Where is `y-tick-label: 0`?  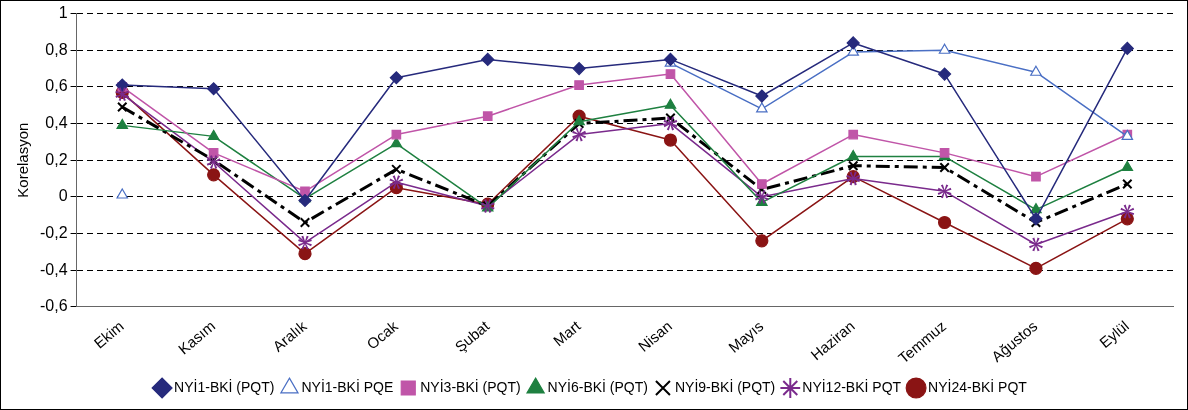
y-tick-label: 0 is located at coordinates (63, 196).